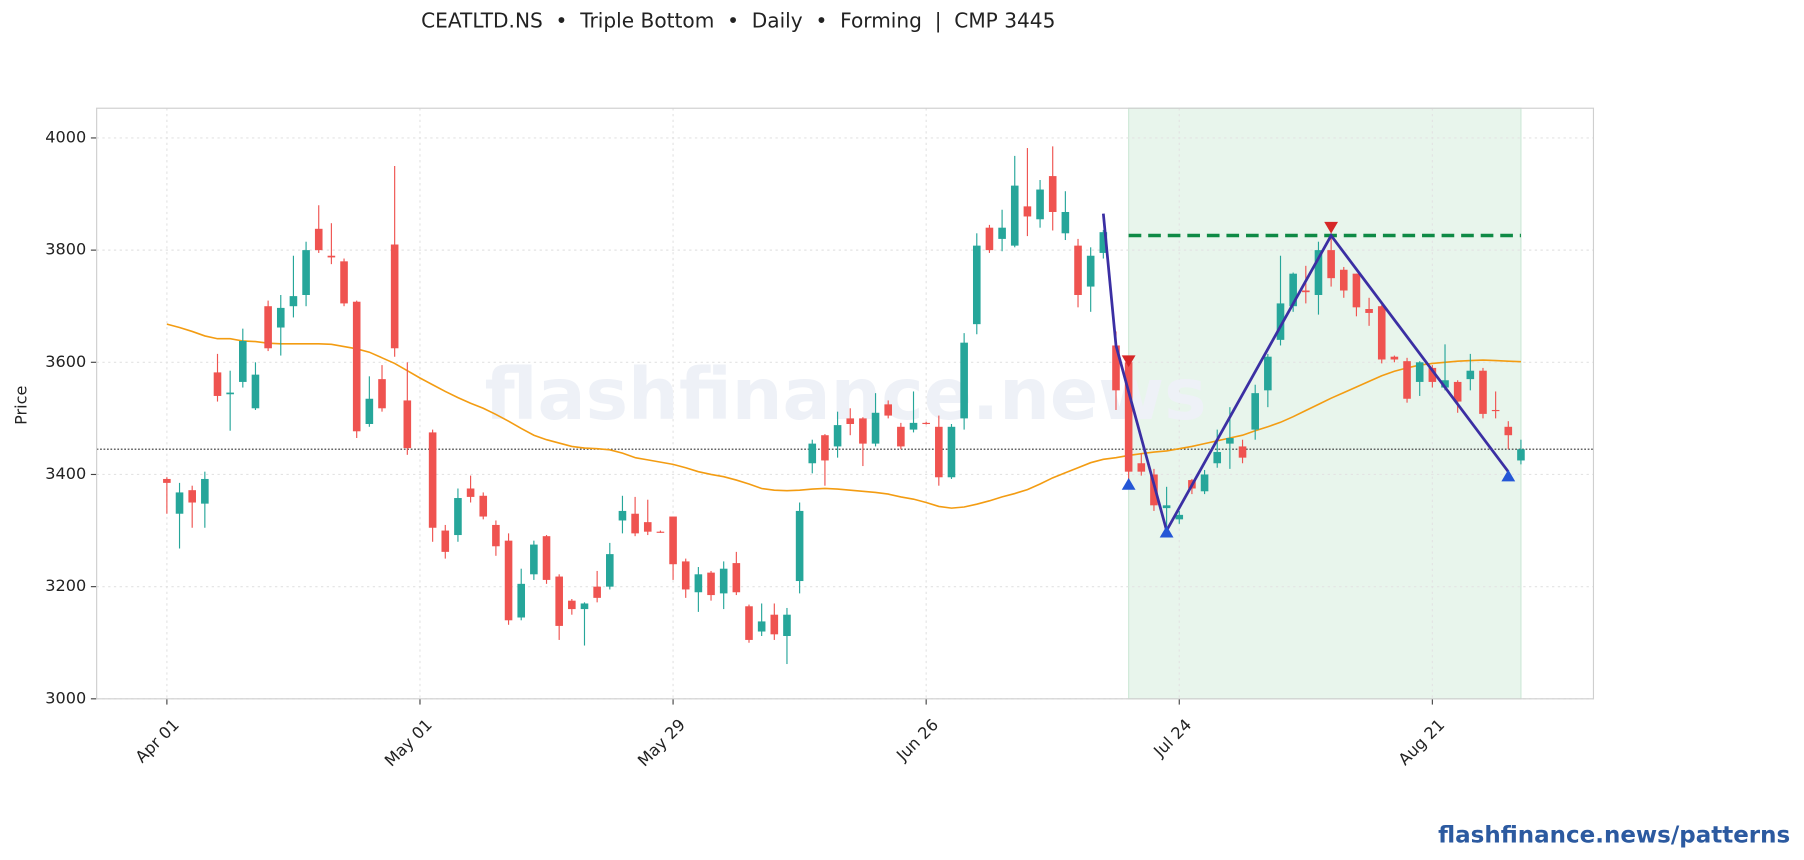 This screenshot has width=1804, height=860. I want to click on y-tick-label: 3000, so click(65, 697).